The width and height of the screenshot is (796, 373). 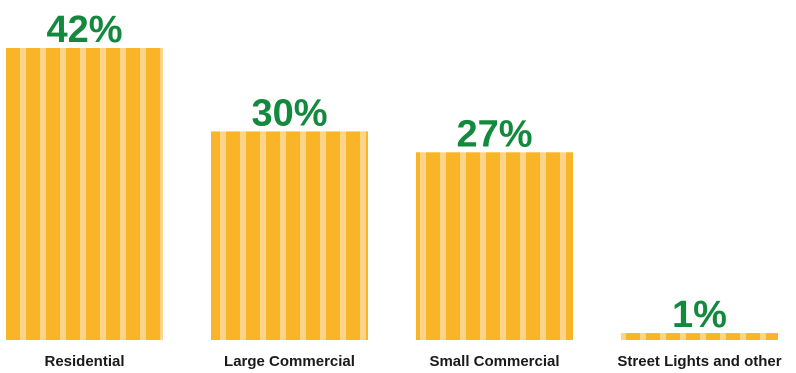 I want to click on category-label-1: Large Commercial, so click(x=289, y=361).